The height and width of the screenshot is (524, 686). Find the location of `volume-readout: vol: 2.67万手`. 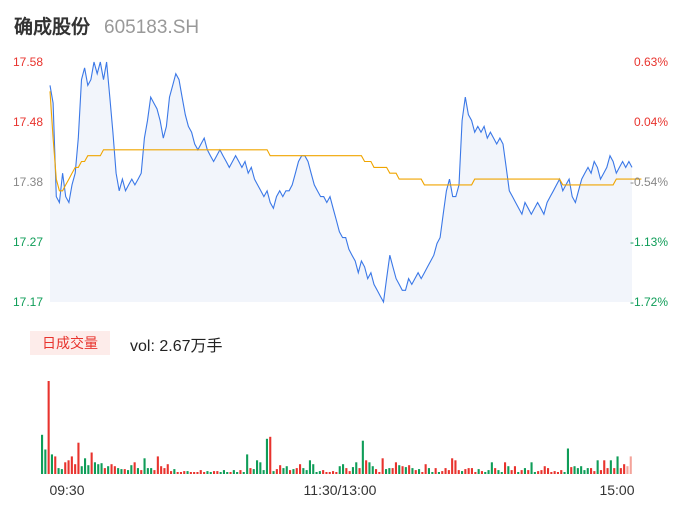

volume-readout: vol: 2.67万手 is located at coordinates (176, 346).